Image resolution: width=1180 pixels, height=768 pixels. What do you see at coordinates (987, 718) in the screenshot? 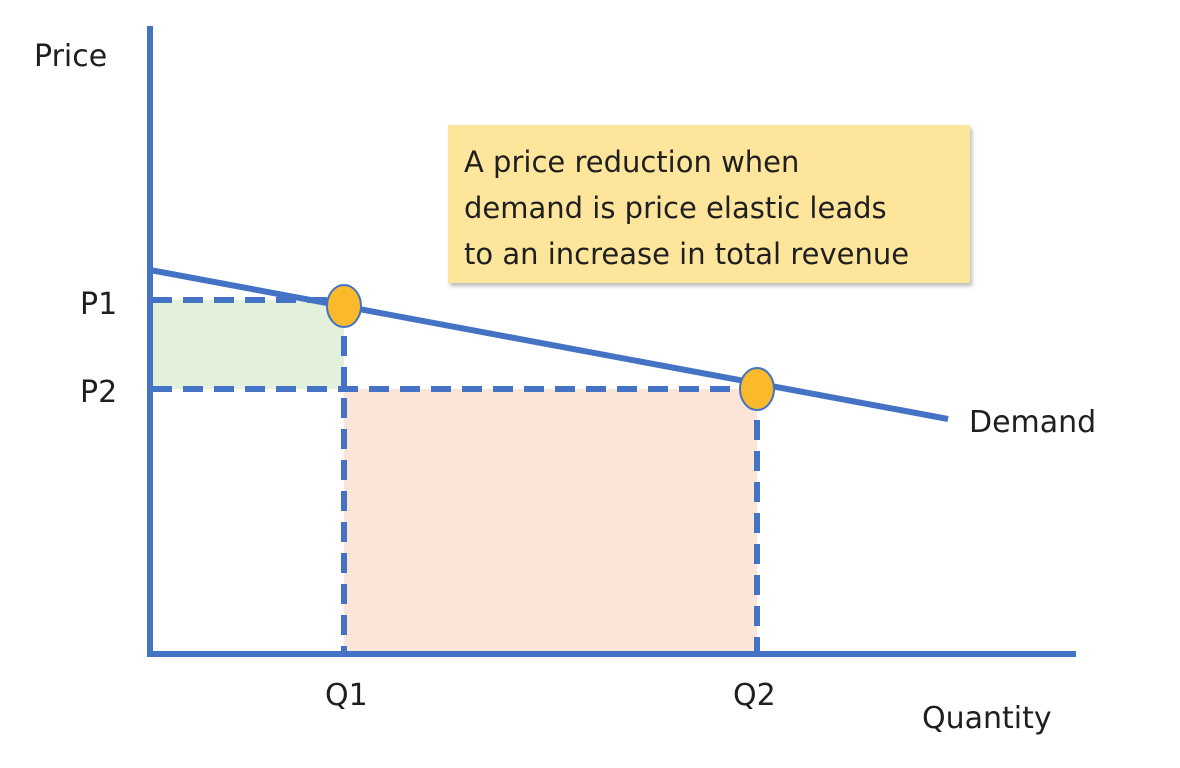
I see `x-axis-label: Quantity` at bounding box center [987, 718].